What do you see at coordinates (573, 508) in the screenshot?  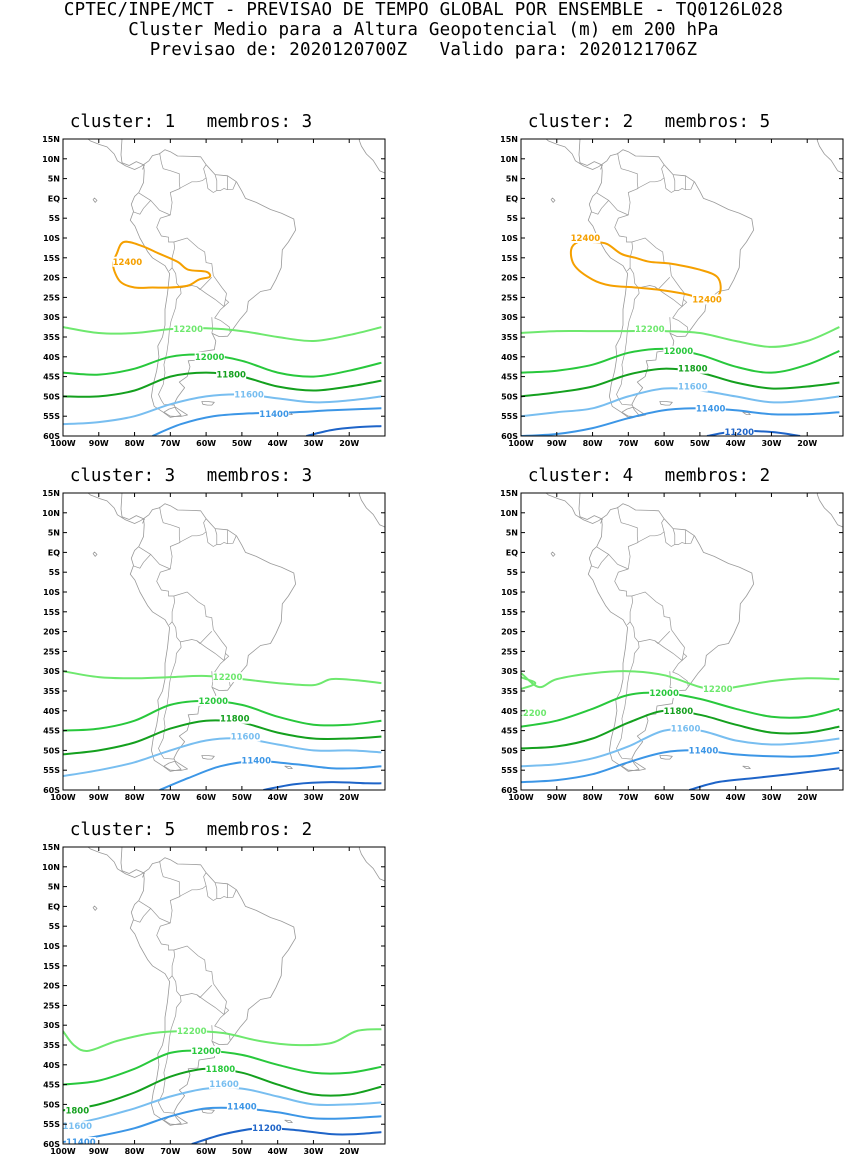 I see `central-america-coastline` at bounding box center [573, 508].